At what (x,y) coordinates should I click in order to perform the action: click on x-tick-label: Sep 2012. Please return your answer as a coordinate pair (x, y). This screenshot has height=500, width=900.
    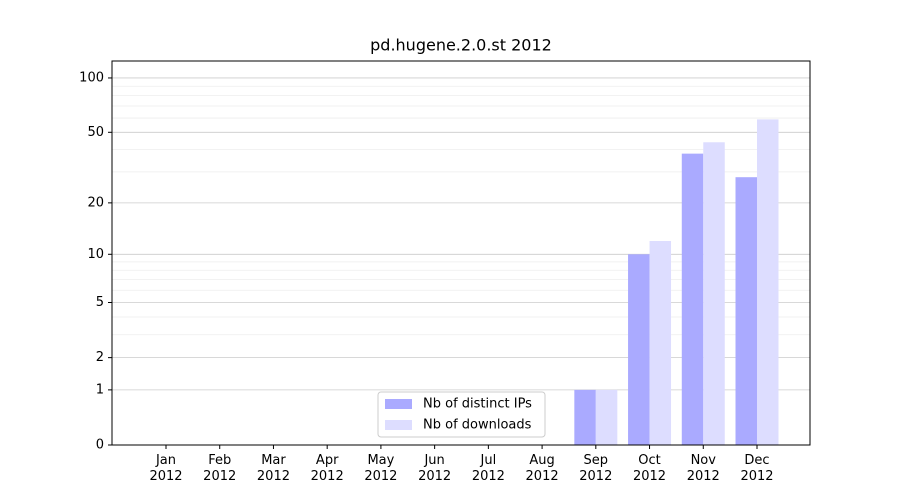
    Looking at the image, I should click on (596, 468).